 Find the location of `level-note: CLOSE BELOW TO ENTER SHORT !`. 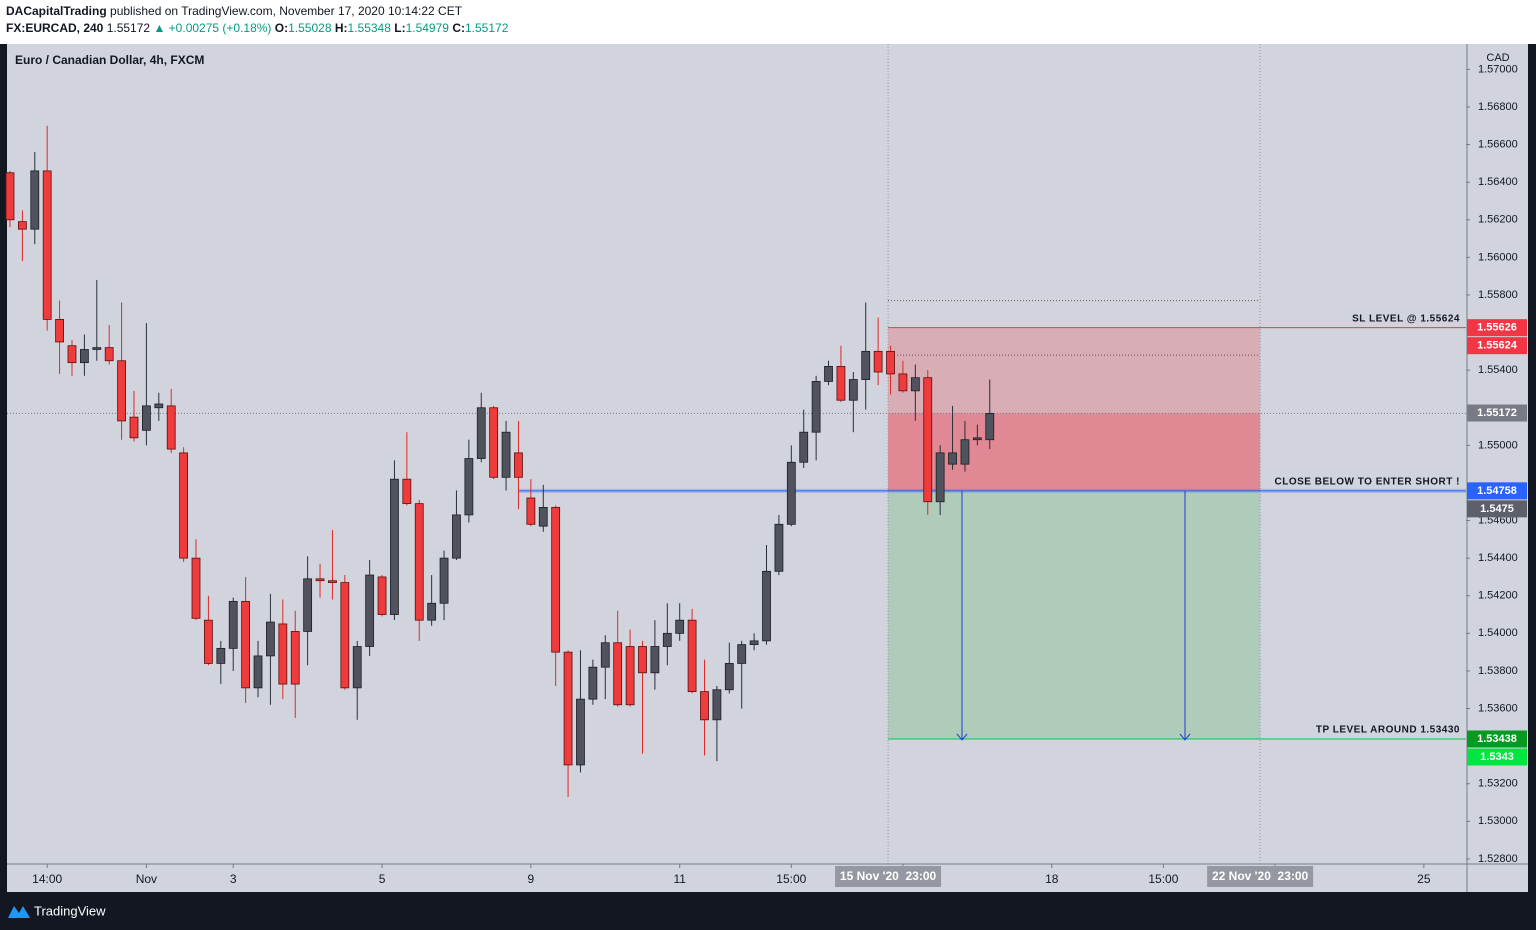

level-note: CLOSE BELOW TO ENTER SHORT ! is located at coordinates (1367, 481).